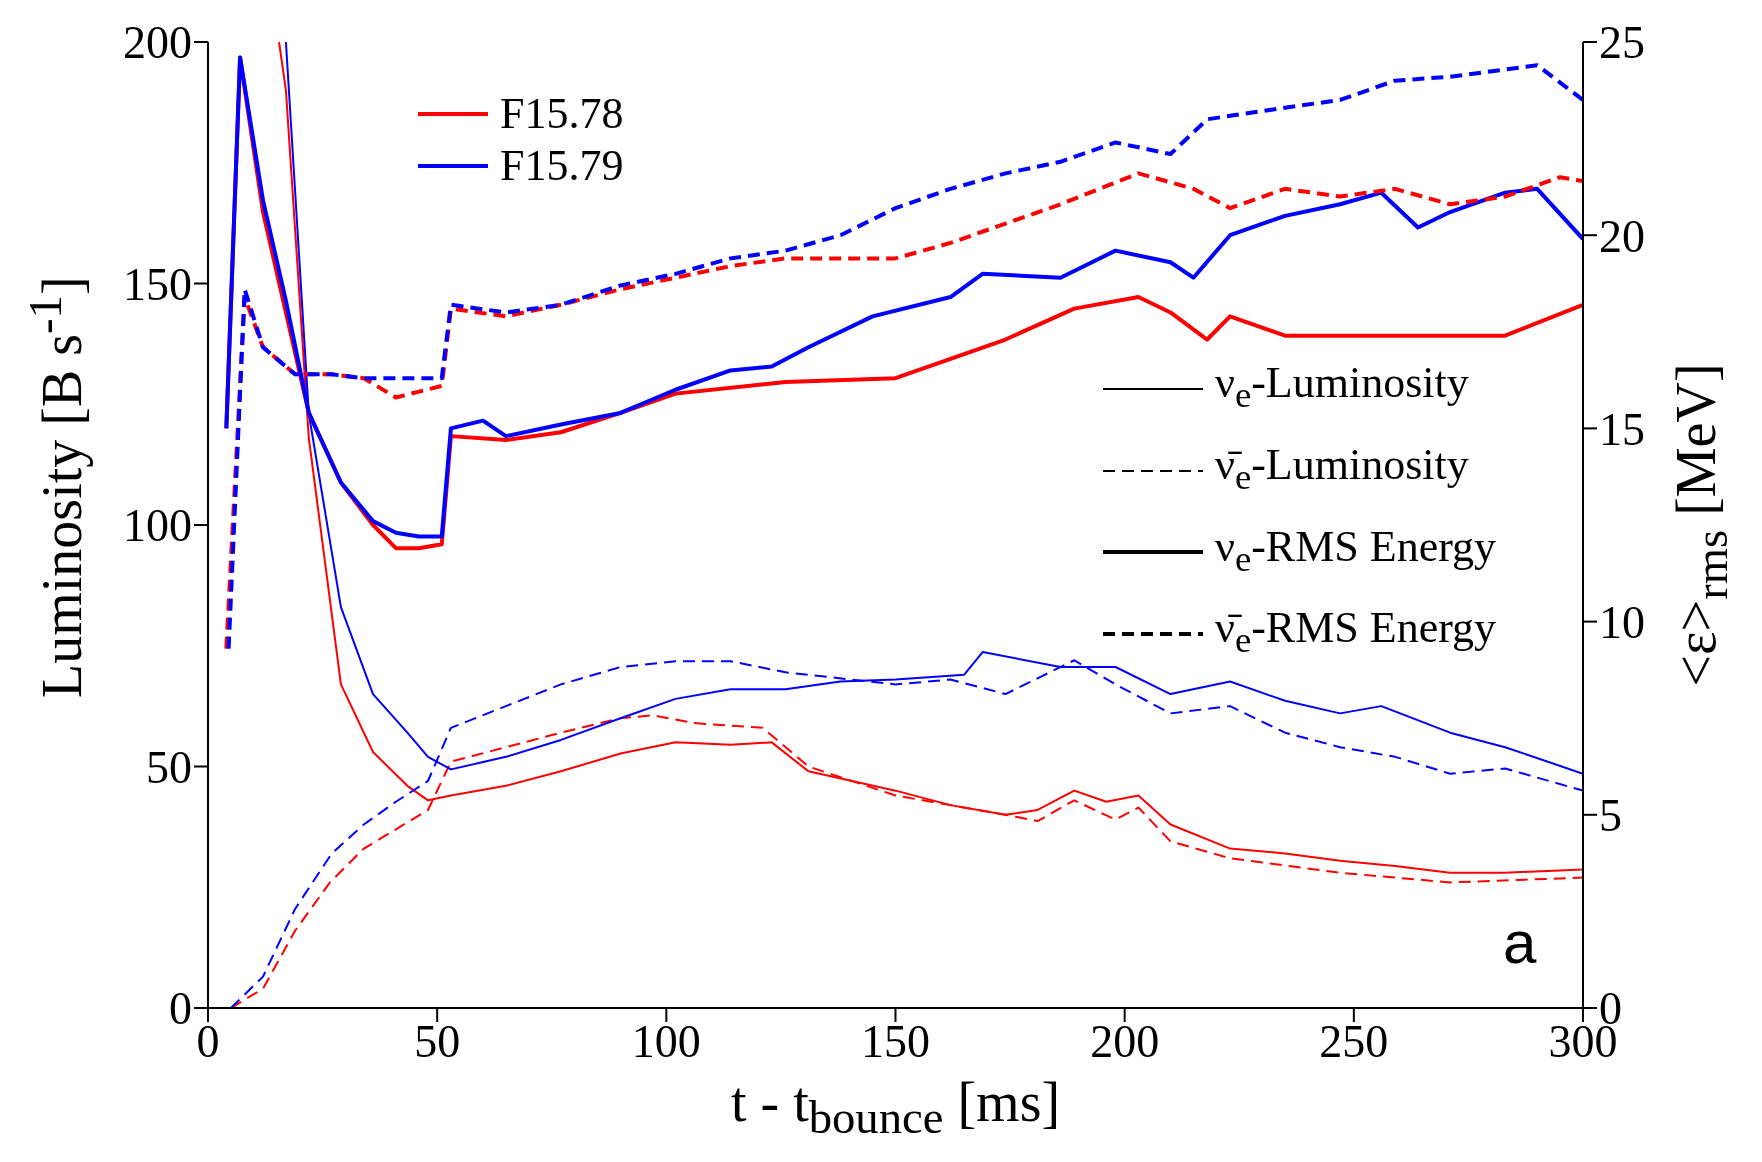 This screenshot has height=1162, width=1762. I want to click on x-tick-label: 150, so click(895, 1041).